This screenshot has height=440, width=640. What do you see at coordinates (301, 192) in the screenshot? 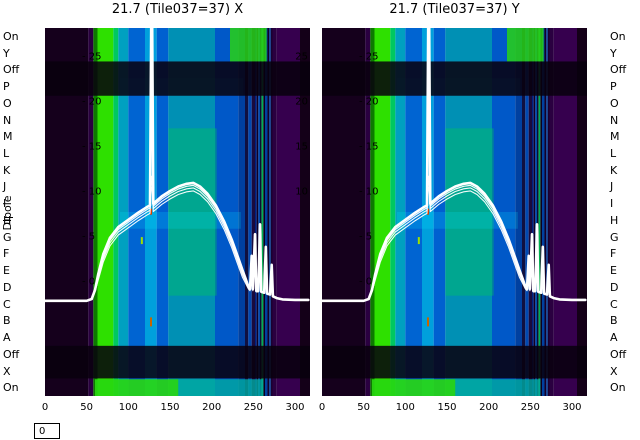
I see `svg-text: 10` at bounding box center [301, 192].